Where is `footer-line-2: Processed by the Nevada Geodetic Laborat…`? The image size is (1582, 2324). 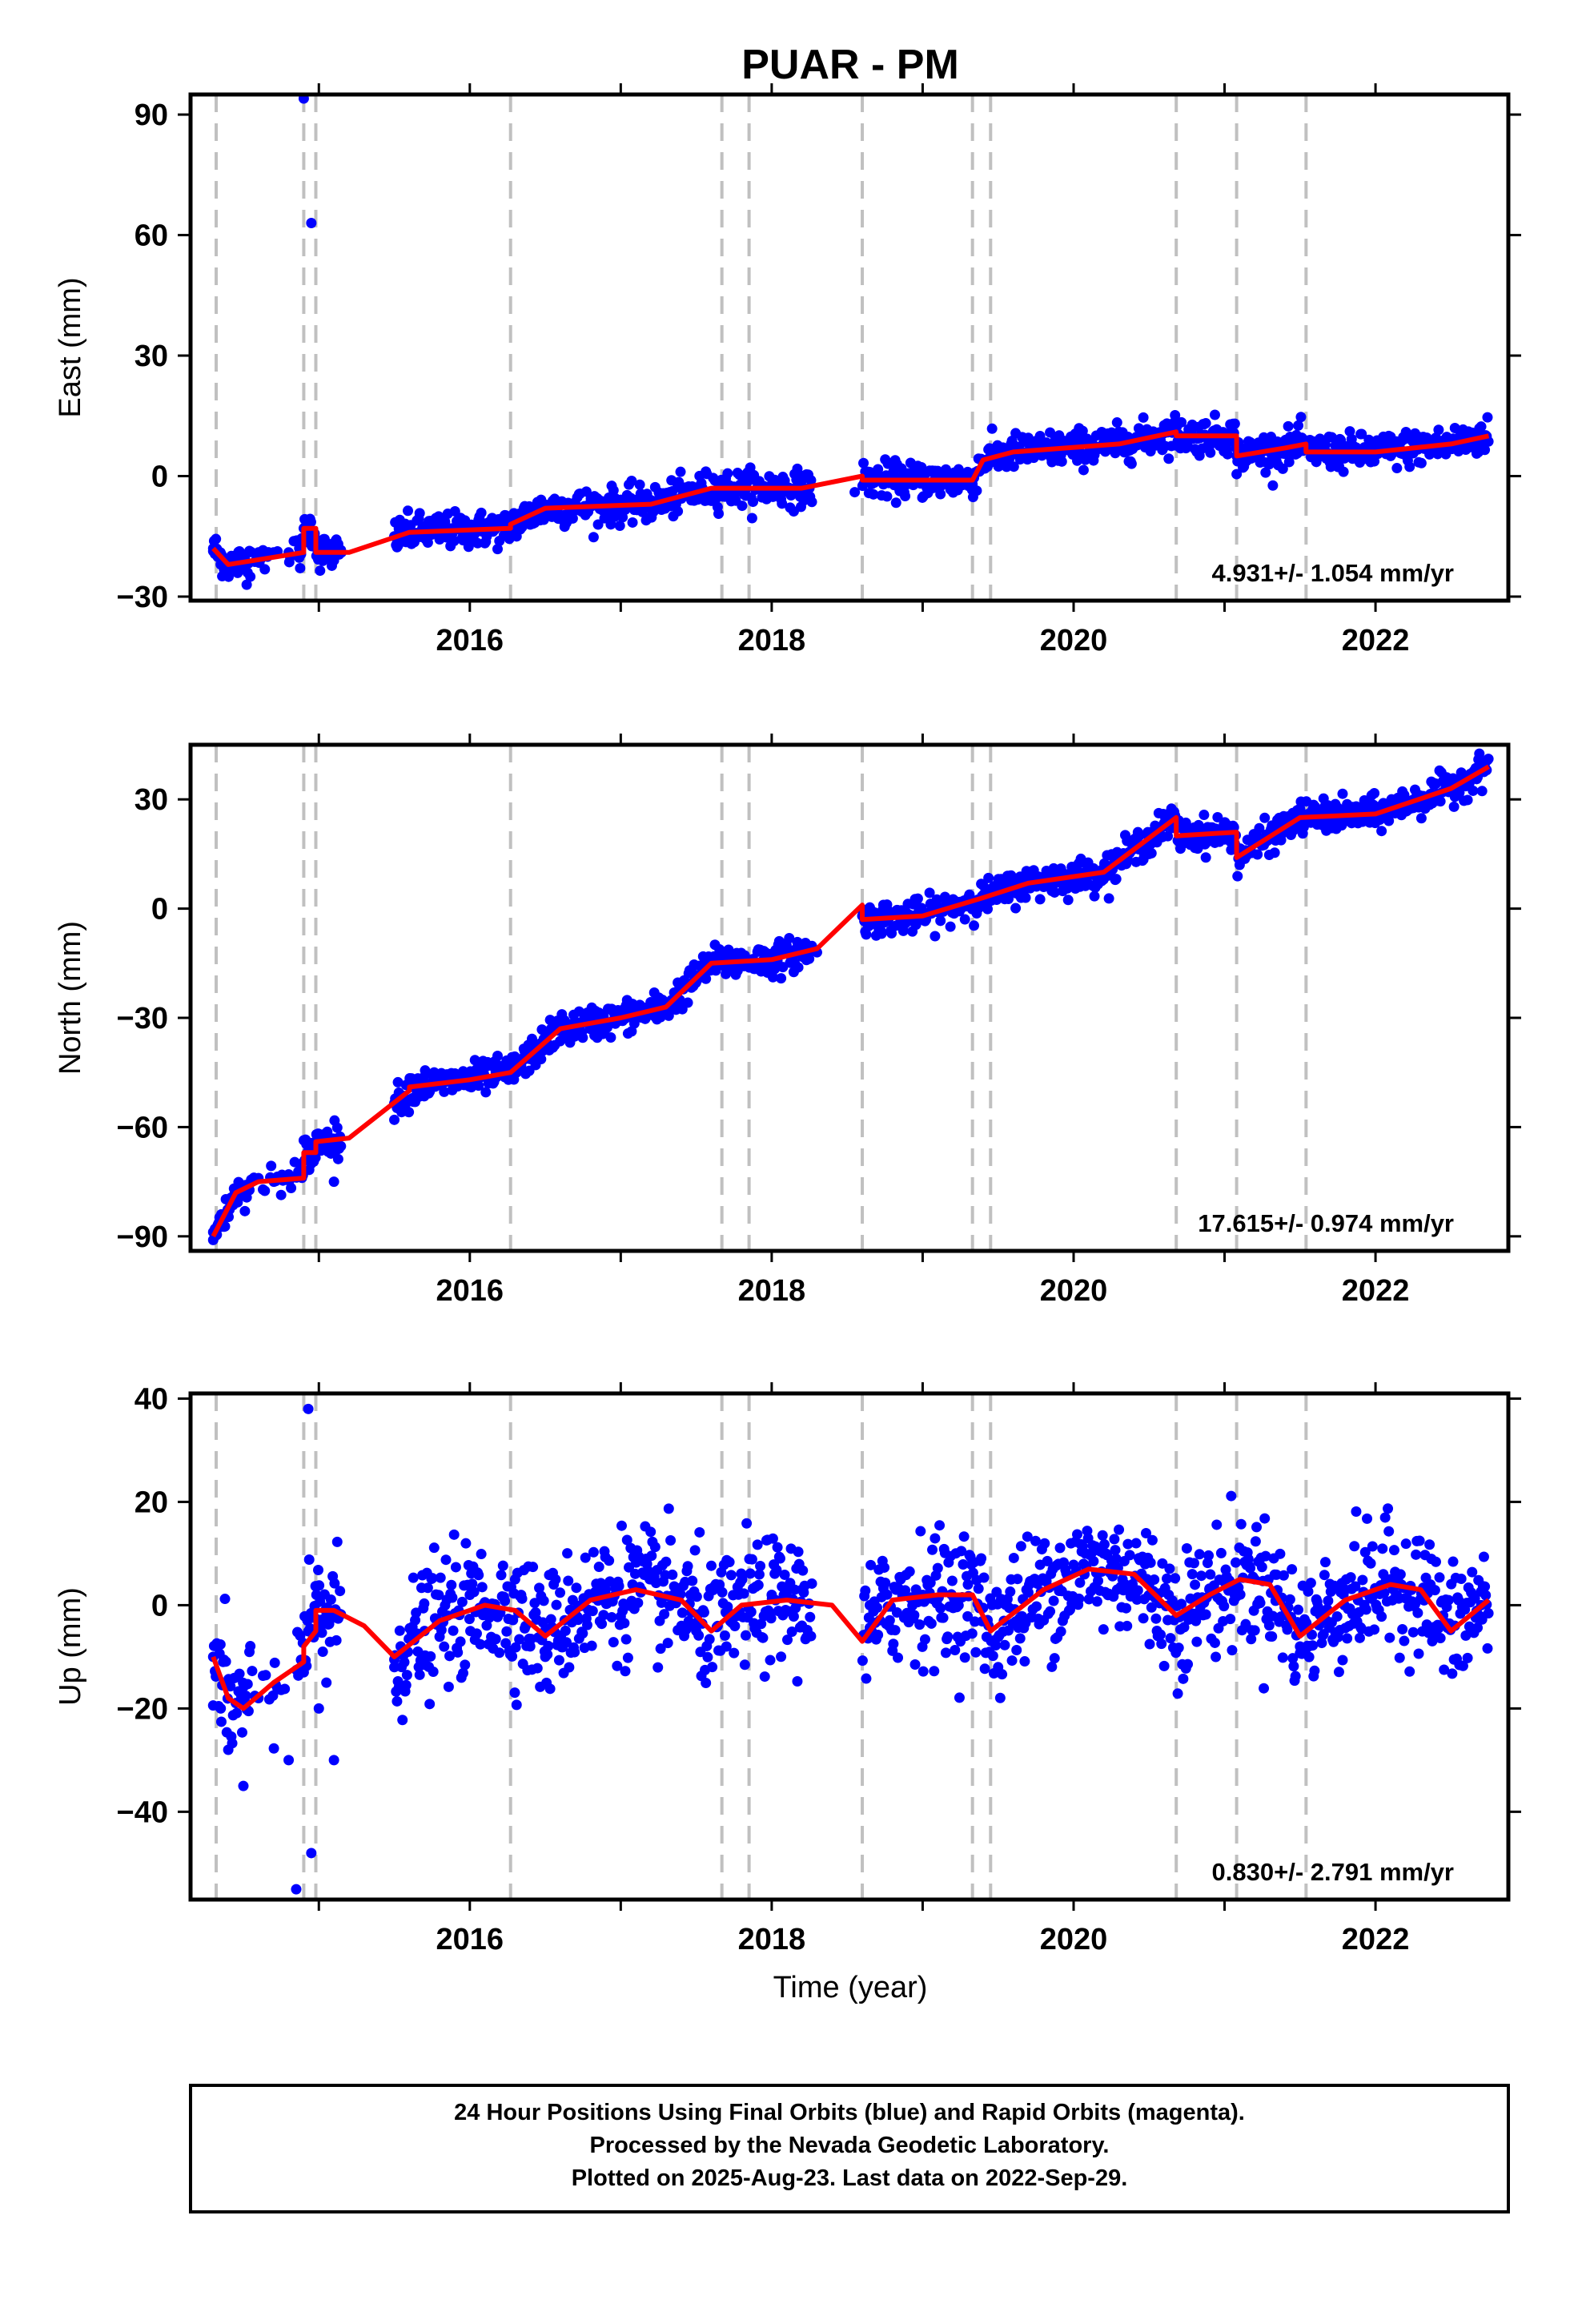
footer-line-2: Processed by the Nevada Geodetic Laborat… is located at coordinates (850, 2145).